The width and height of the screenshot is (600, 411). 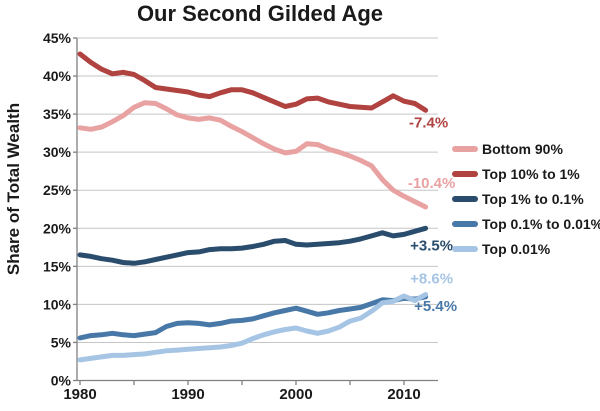 What do you see at coordinates (431, 278) in the screenshot?
I see `series-change-label: +8.6%` at bounding box center [431, 278].